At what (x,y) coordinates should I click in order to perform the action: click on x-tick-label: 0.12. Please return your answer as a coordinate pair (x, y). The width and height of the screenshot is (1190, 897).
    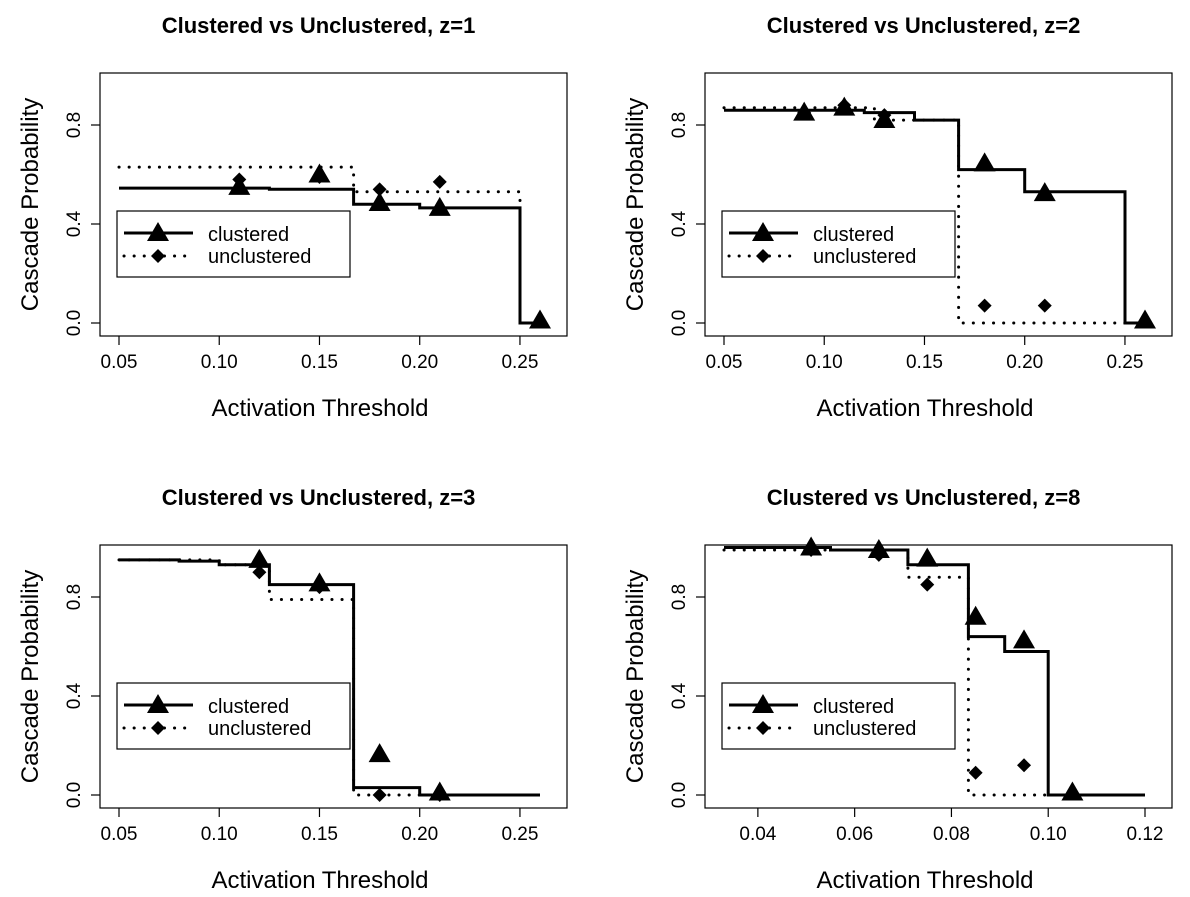
    Looking at the image, I should click on (1145, 834).